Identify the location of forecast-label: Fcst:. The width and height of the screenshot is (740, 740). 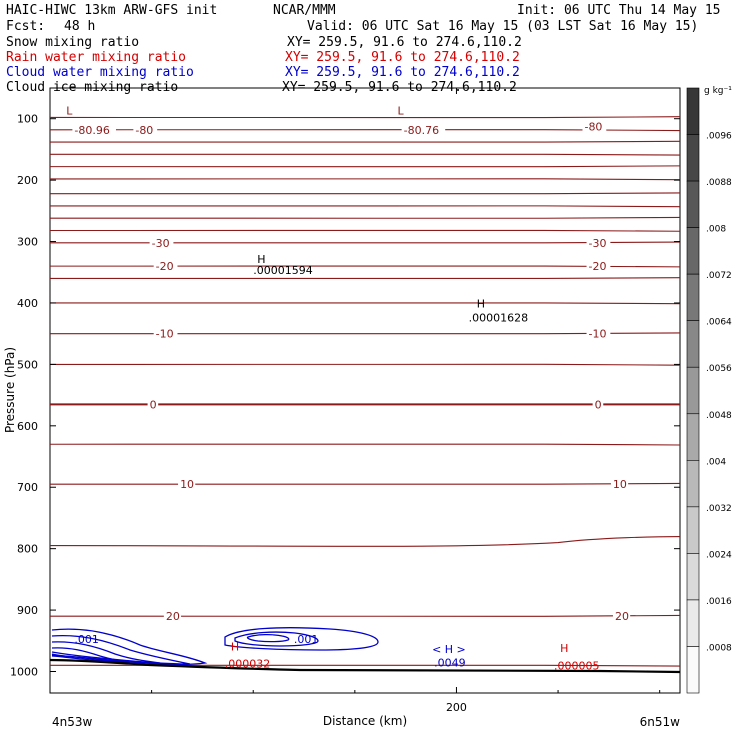
(26, 26).